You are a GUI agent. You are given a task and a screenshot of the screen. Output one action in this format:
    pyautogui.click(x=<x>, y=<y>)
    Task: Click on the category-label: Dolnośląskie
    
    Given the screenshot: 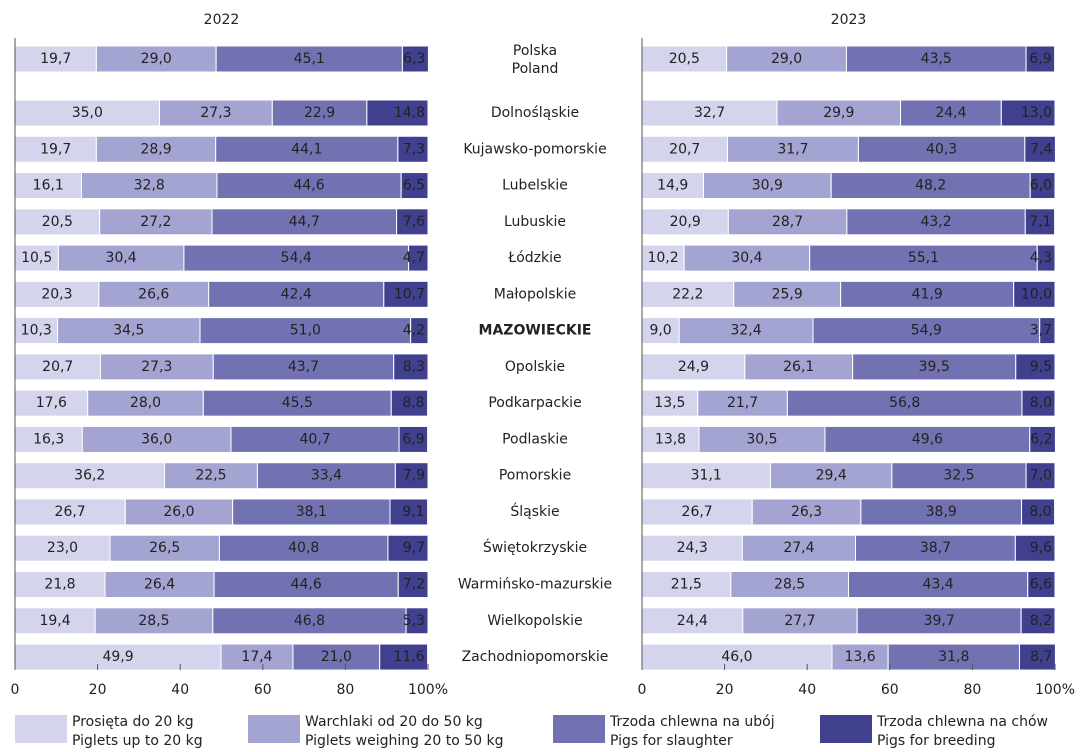 What is the action you would take?
    pyautogui.click(x=535, y=113)
    